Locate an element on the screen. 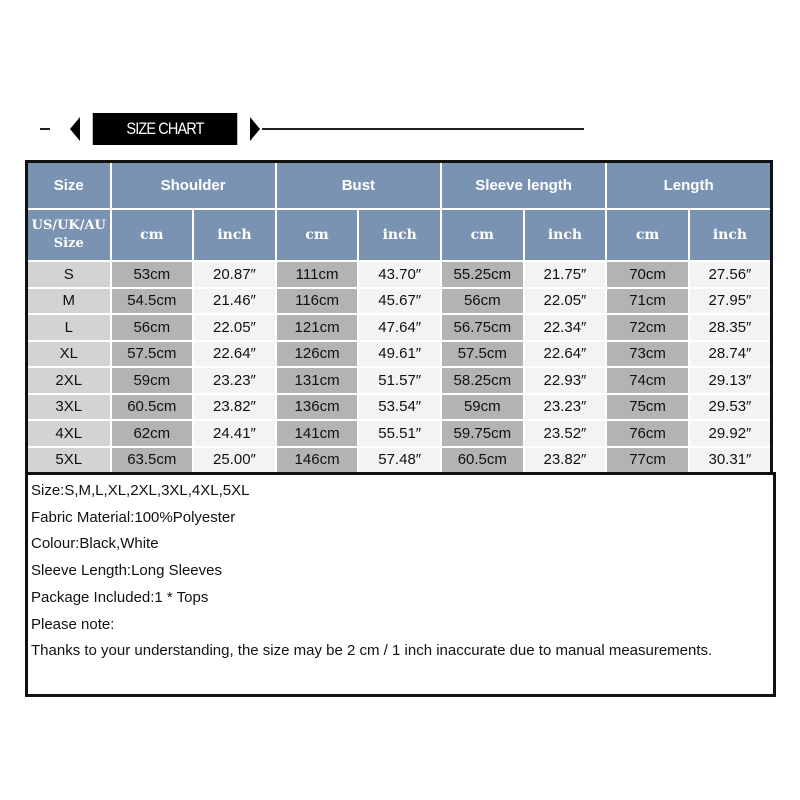 This screenshot has width=800, height=800. measurement-cell: 131cm is located at coordinates (317, 380).